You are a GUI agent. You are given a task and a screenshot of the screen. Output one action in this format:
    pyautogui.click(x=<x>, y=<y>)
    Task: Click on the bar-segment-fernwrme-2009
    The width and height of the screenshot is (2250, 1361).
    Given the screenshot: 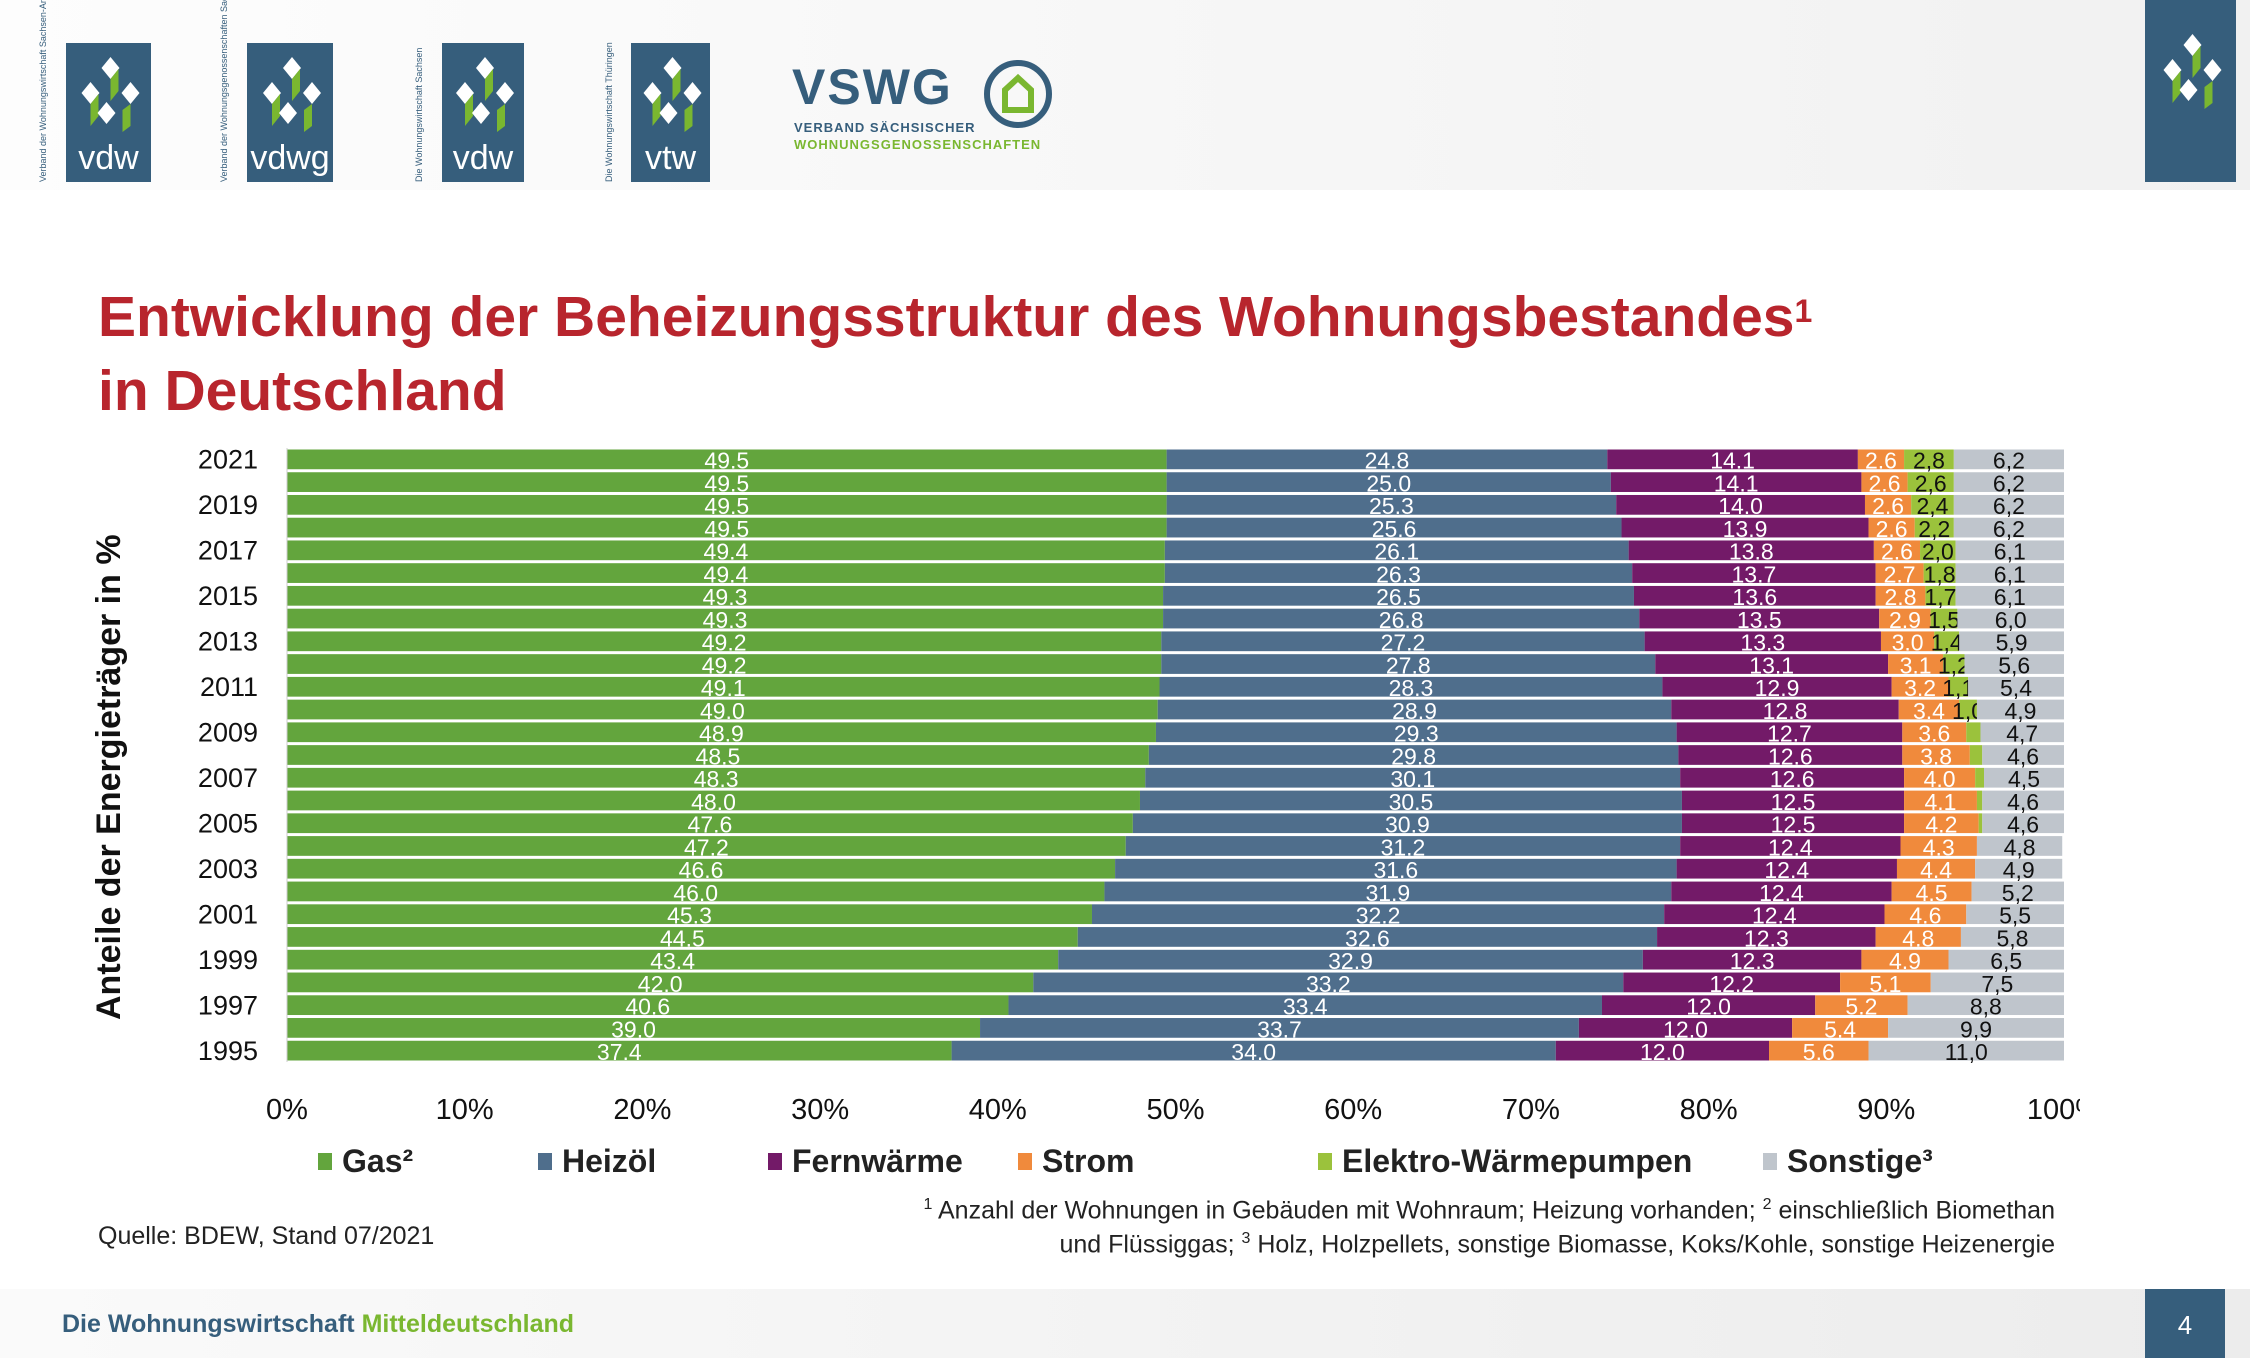 What is the action you would take?
    pyautogui.click(x=1789, y=732)
    